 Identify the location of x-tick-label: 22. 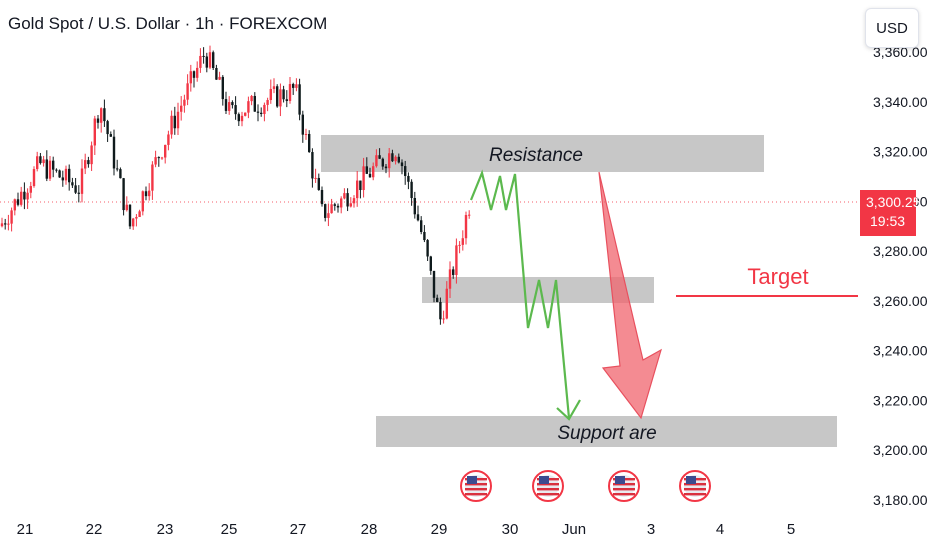
(94, 529).